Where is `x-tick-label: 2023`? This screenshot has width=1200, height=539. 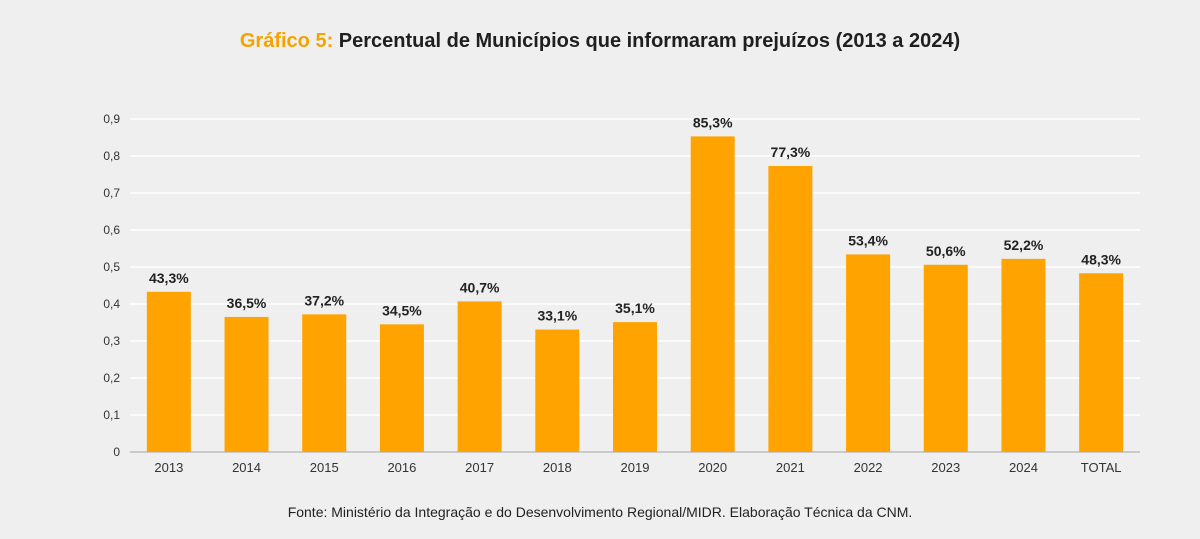 x-tick-label: 2023 is located at coordinates (945, 467).